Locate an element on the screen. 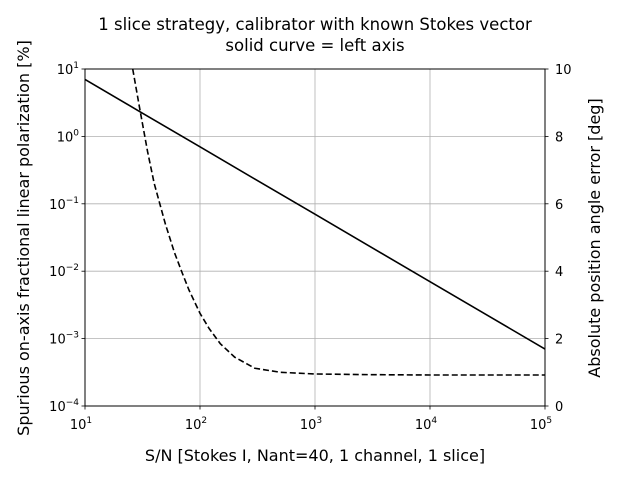 The width and height of the screenshot is (640, 480). y-left-tick-label: 10⁻⁴ is located at coordinates (64, 406).